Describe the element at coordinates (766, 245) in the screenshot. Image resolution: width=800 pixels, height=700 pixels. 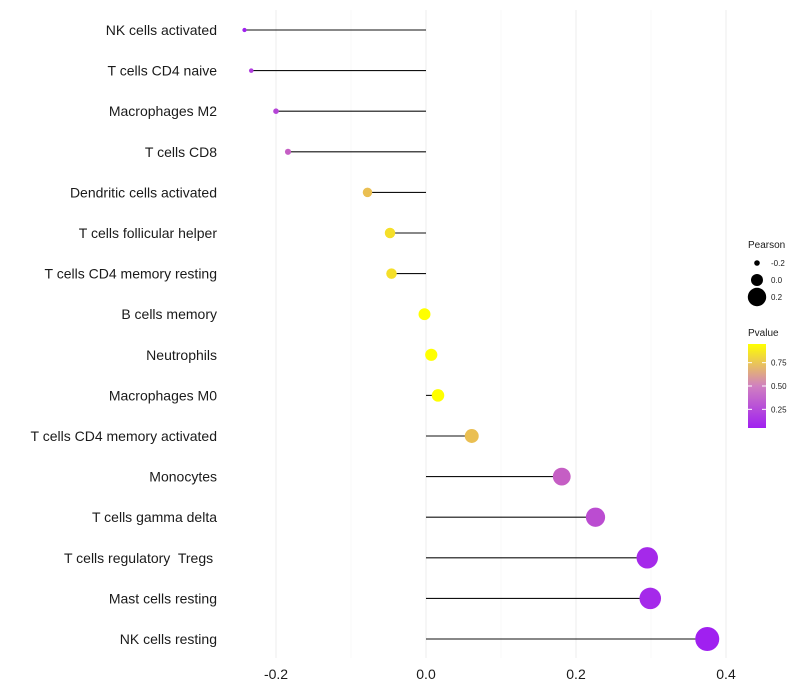
I see `size-legend-title: Pearson` at that location.